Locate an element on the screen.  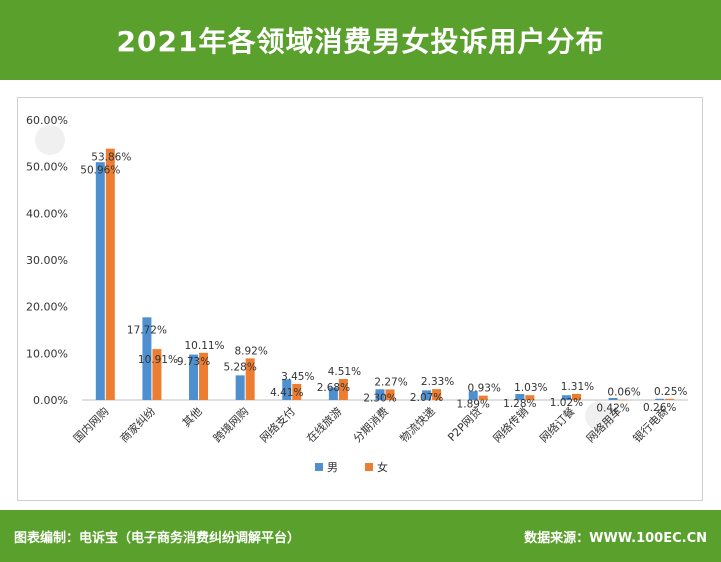
data-label-male: 2.30% is located at coordinates (379, 398).